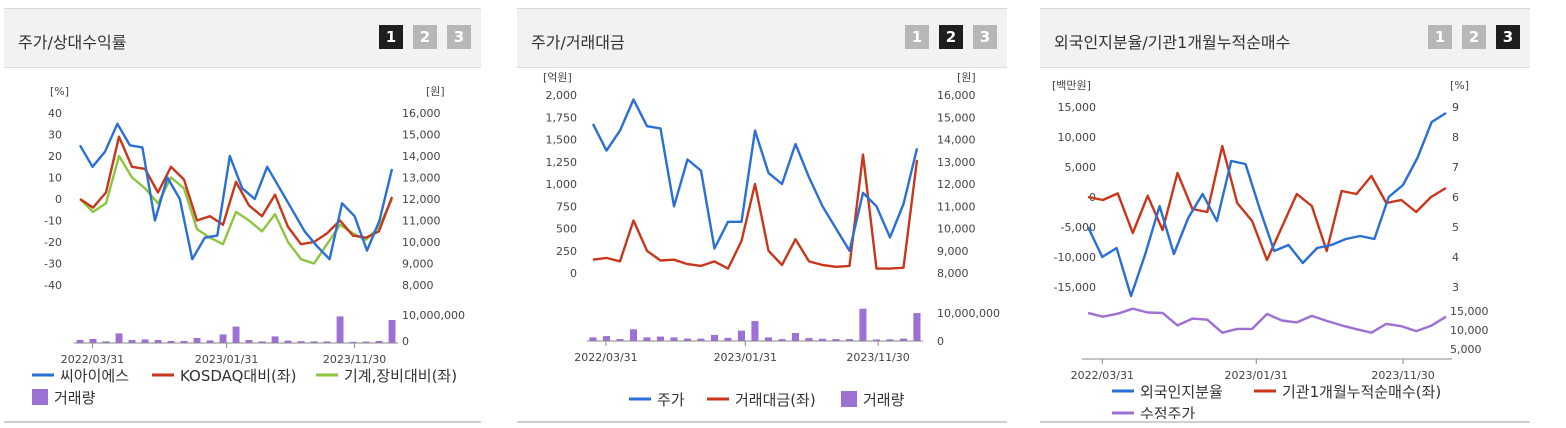 This screenshot has height=428, width=1566. Describe the element at coordinates (671, 400) in the screenshot. I see `legend-label: 주가` at that location.